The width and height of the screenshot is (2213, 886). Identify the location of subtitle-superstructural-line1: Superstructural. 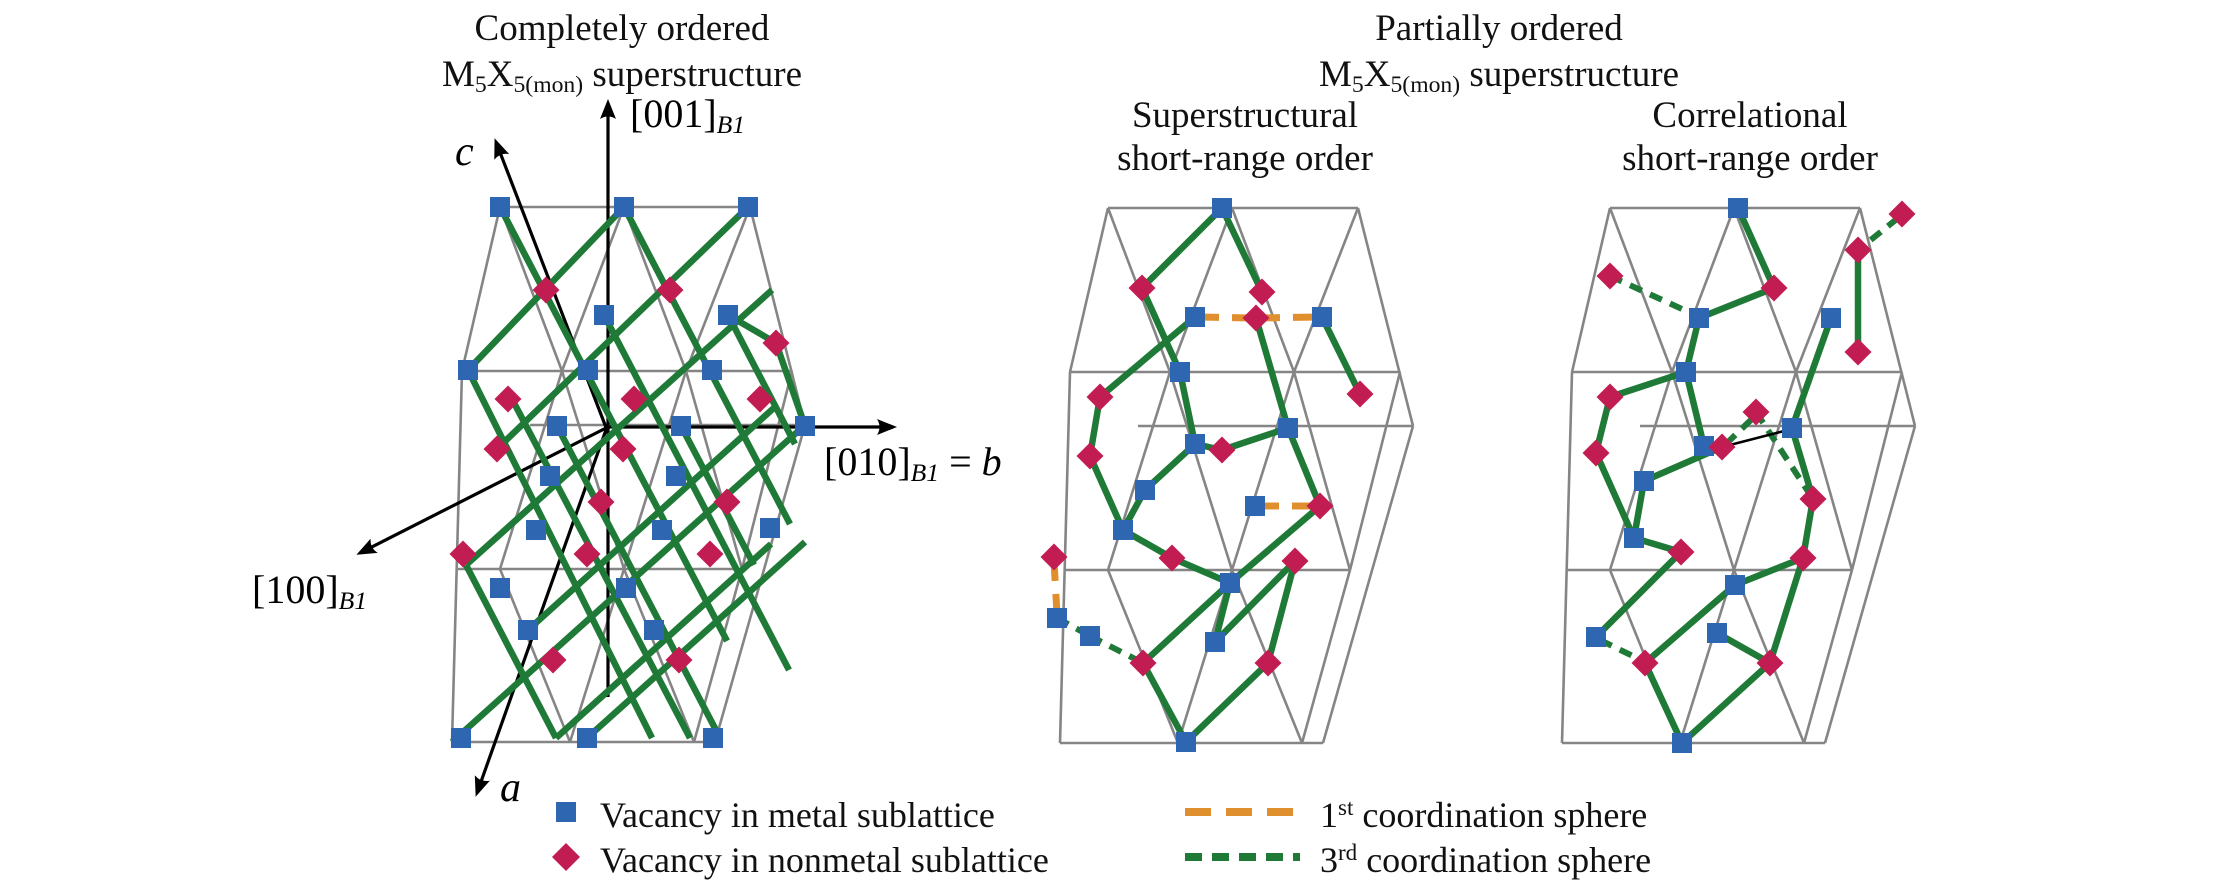
(1245, 115).